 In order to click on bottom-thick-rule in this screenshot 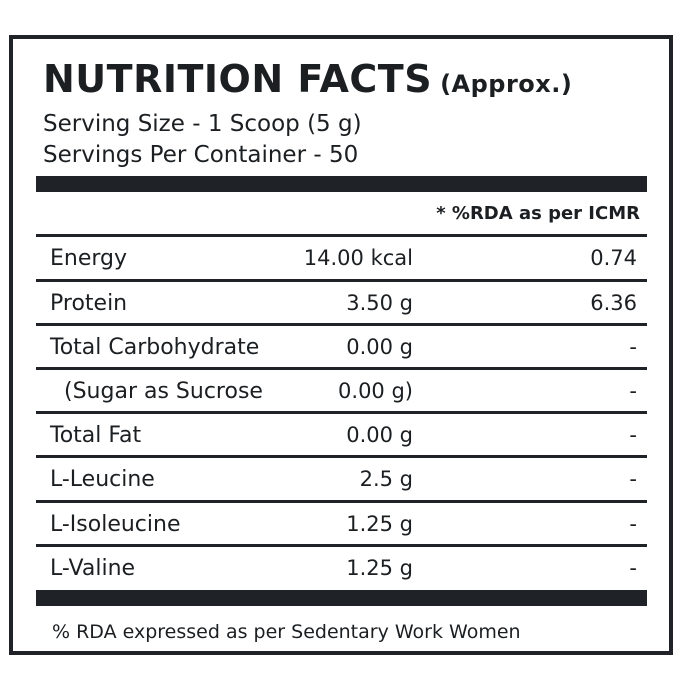, I will do `click(341, 598)`.